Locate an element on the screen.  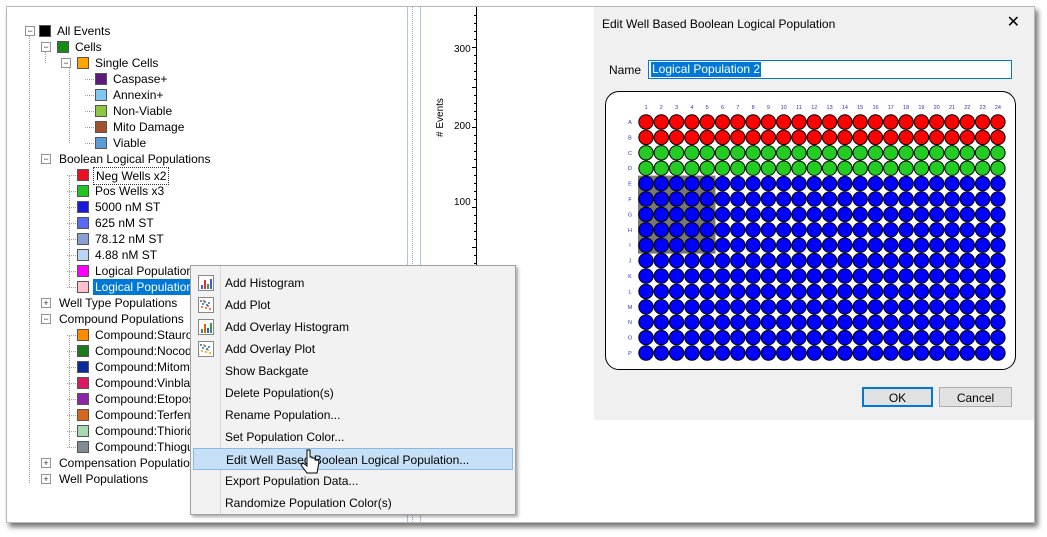
well-N13 is located at coordinates (829, 322).